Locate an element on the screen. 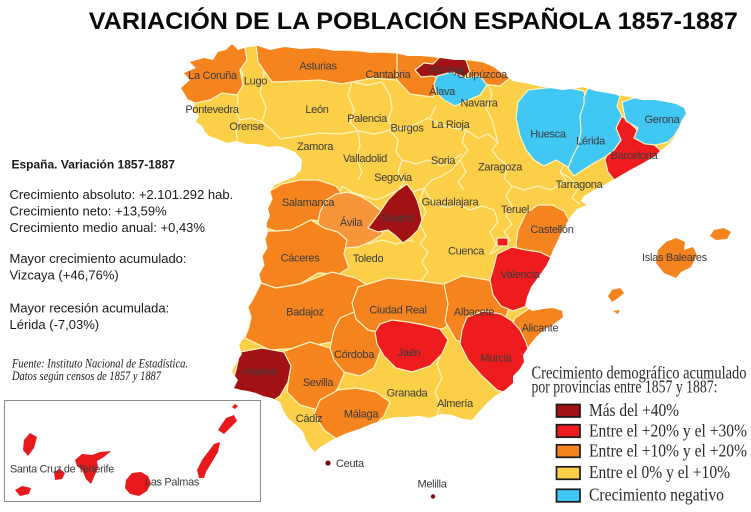 The height and width of the screenshot is (512, 751). svg-text: Mayor crecimiento acumulado: is located at coordinates (98, 258).